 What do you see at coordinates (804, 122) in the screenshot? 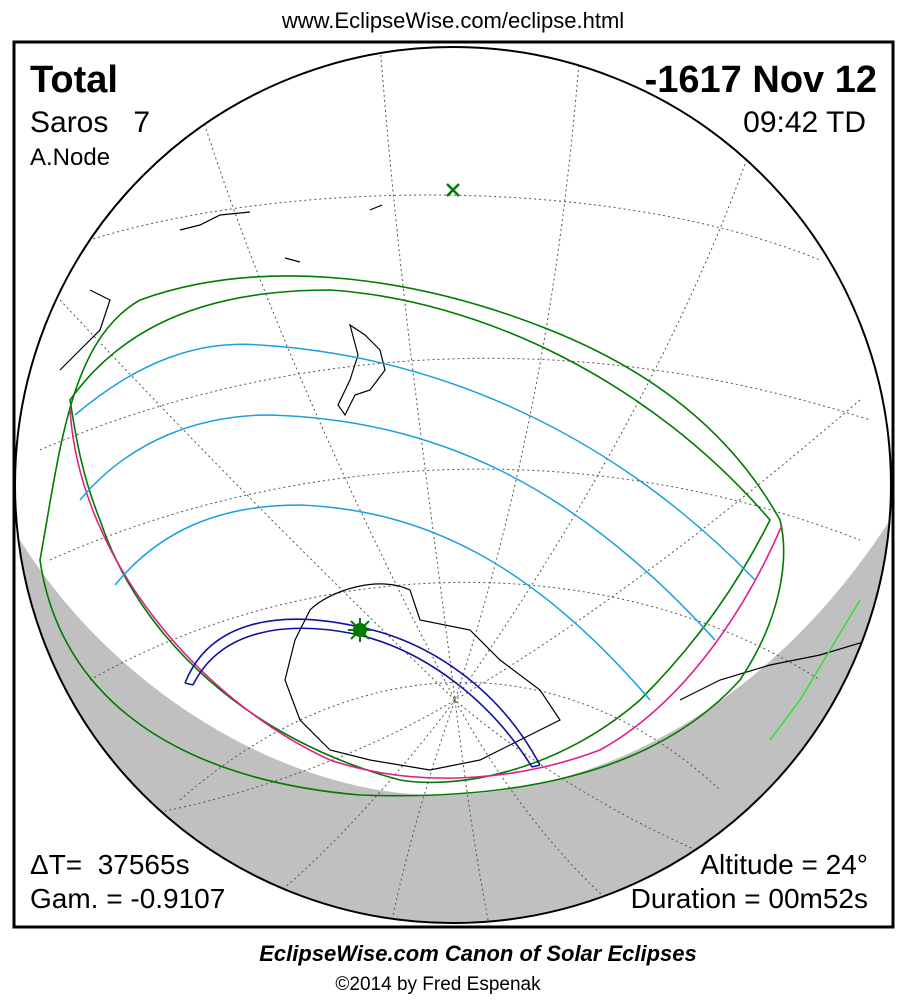
I see `time: 09:42 TD` at bounding box center [804, 122].